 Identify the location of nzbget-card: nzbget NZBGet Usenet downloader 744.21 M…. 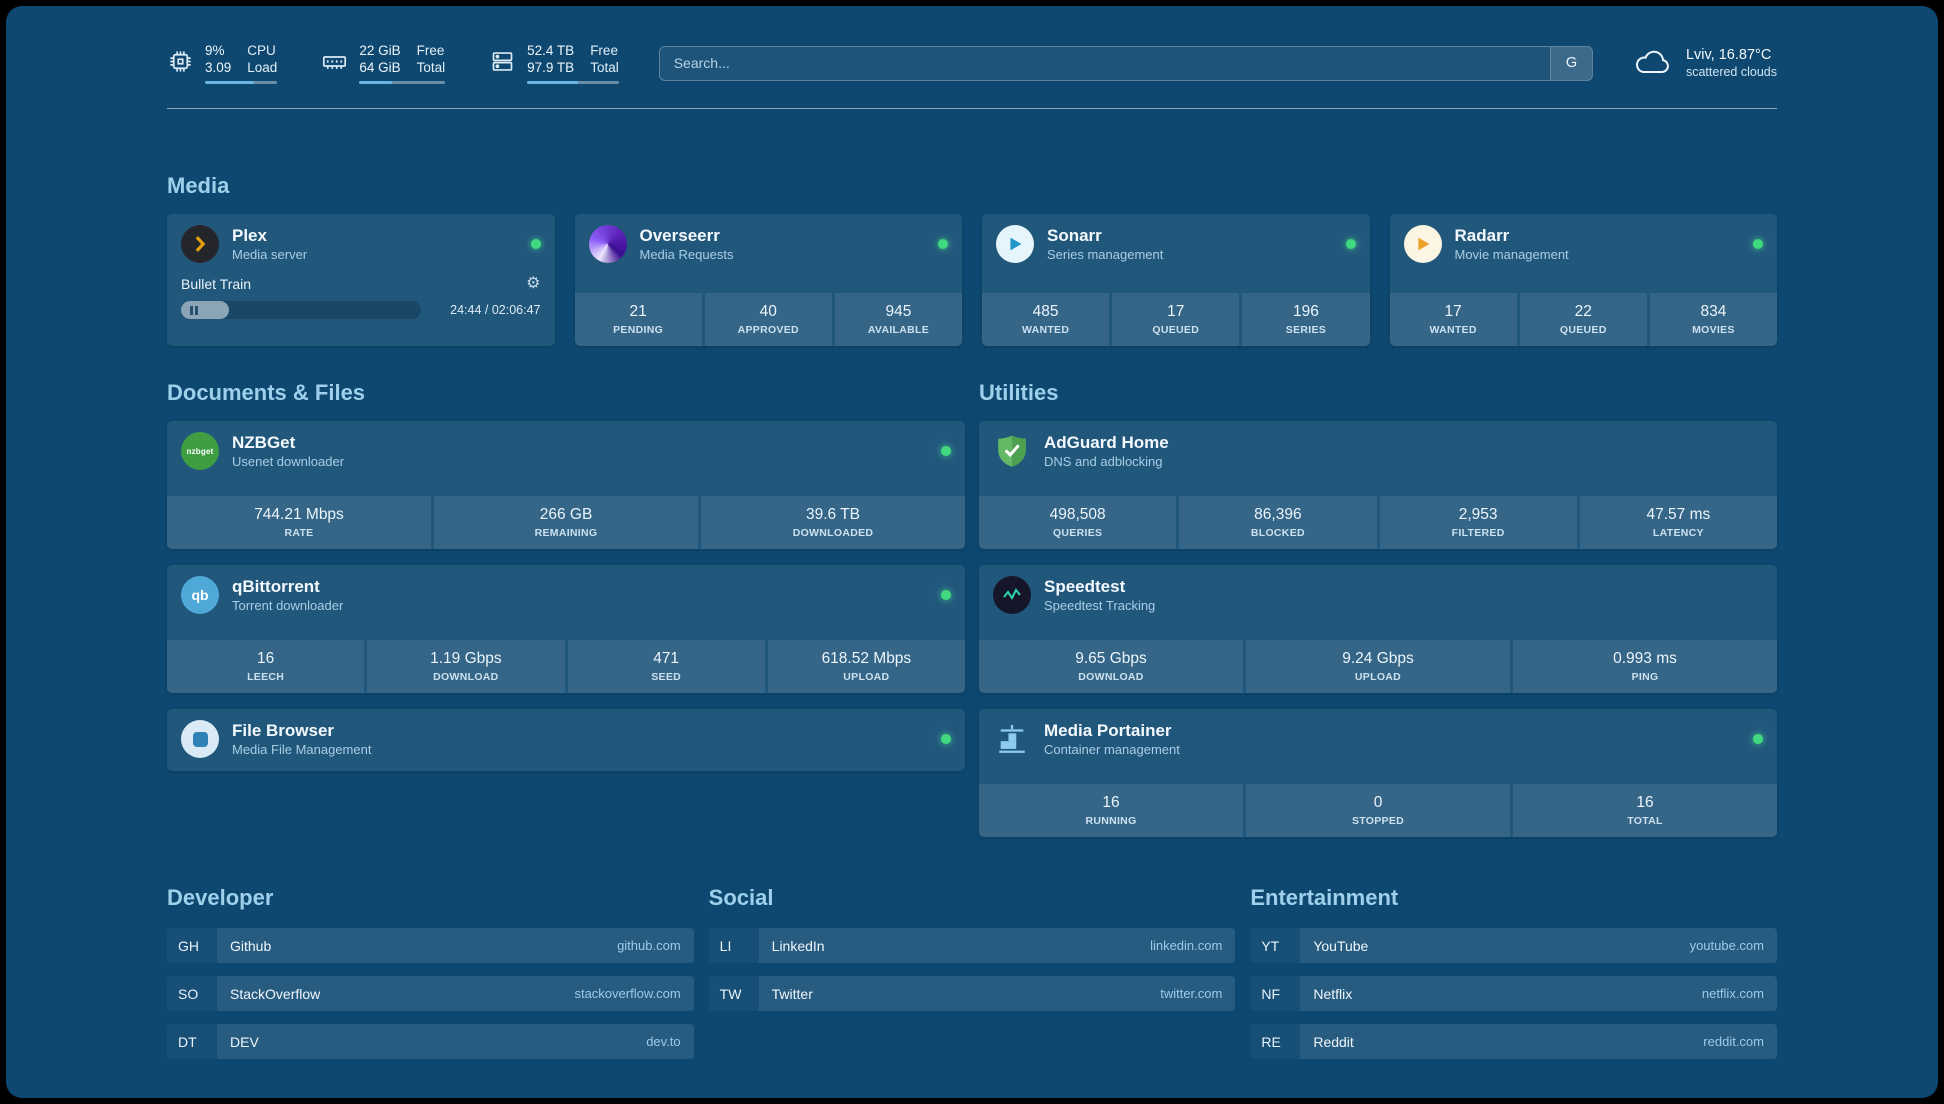
(566, 485).